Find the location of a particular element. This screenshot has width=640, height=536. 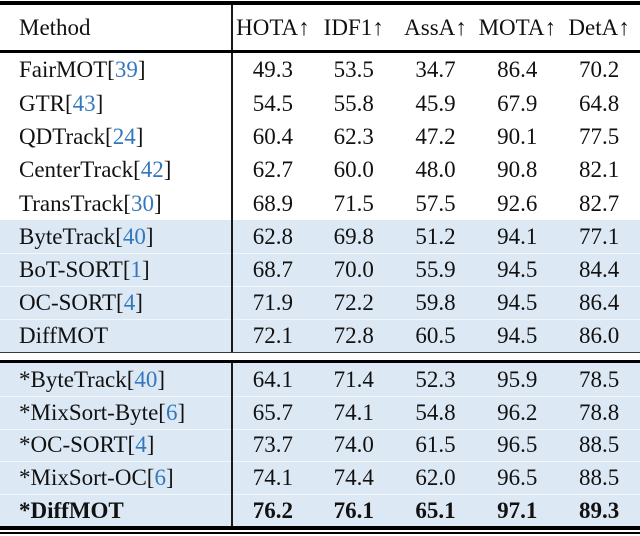

method-cell: GTR[43] is located at coordinates (115, 102).